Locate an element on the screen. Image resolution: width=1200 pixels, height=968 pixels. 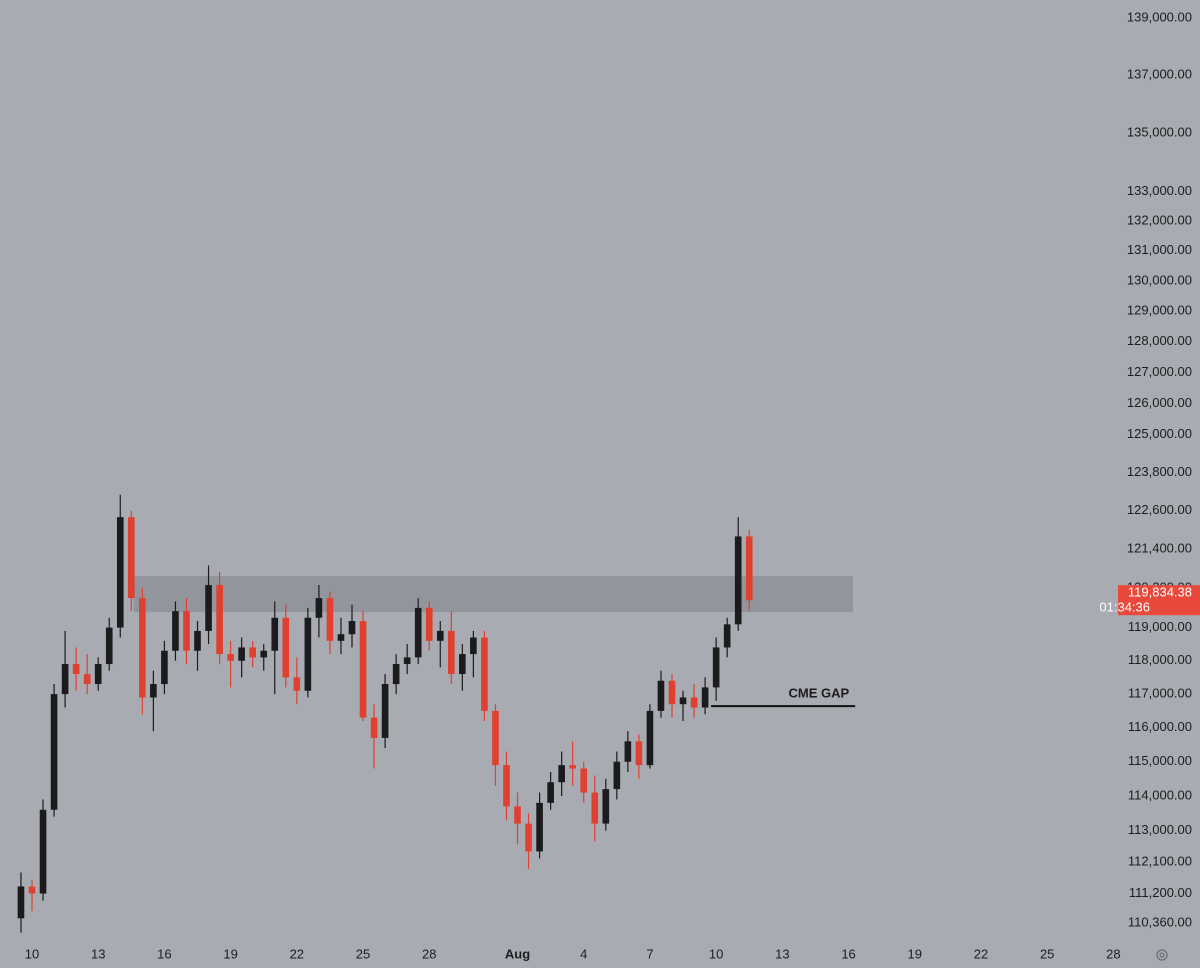
y-tick-label: 118,000.00 is located at coordinates (1160, 659).